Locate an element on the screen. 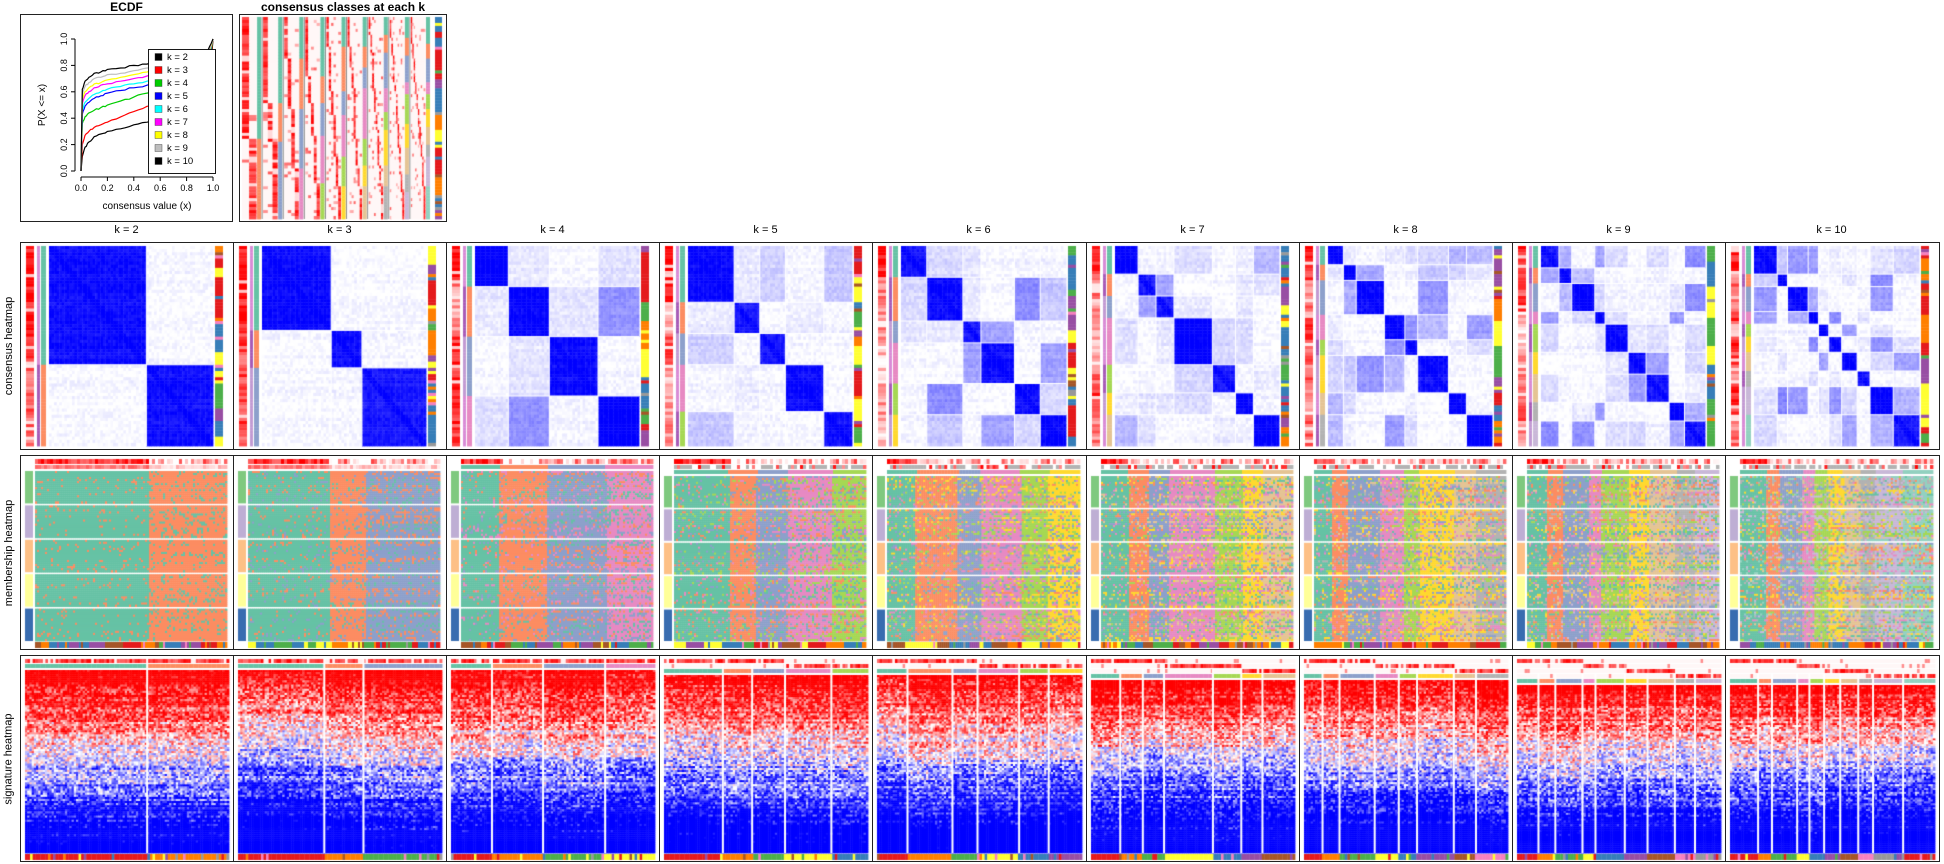  signature-heatmap-k4-canvas is located at coordinates (553, 758).